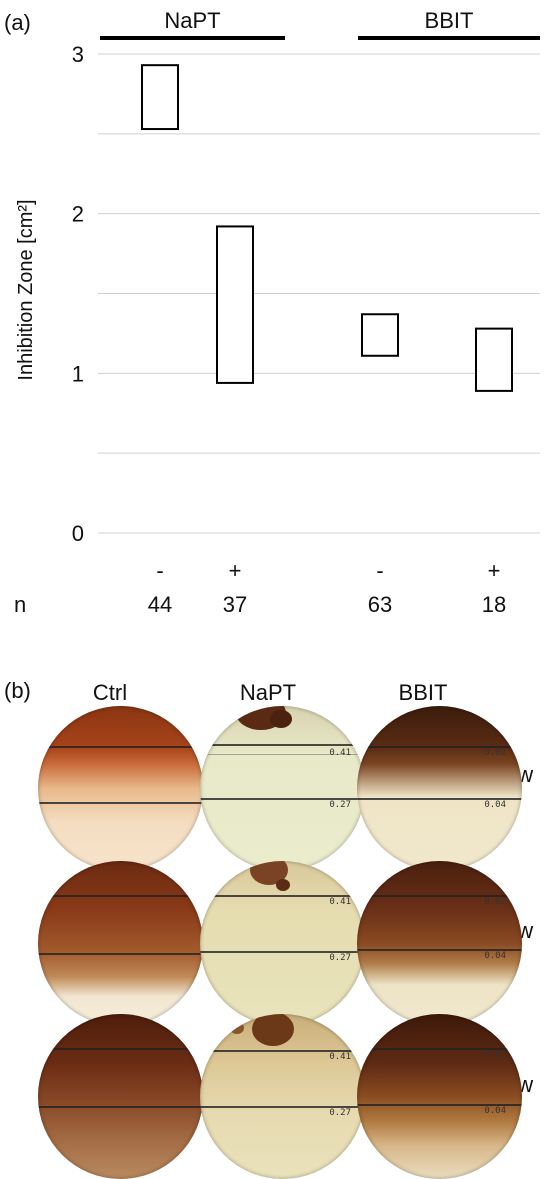 The height and width of the screenshot is (1179, 550). Describe the element at coordinates (17, 22) in the screenshot. I see `panel-a-label: (a)` at that location.